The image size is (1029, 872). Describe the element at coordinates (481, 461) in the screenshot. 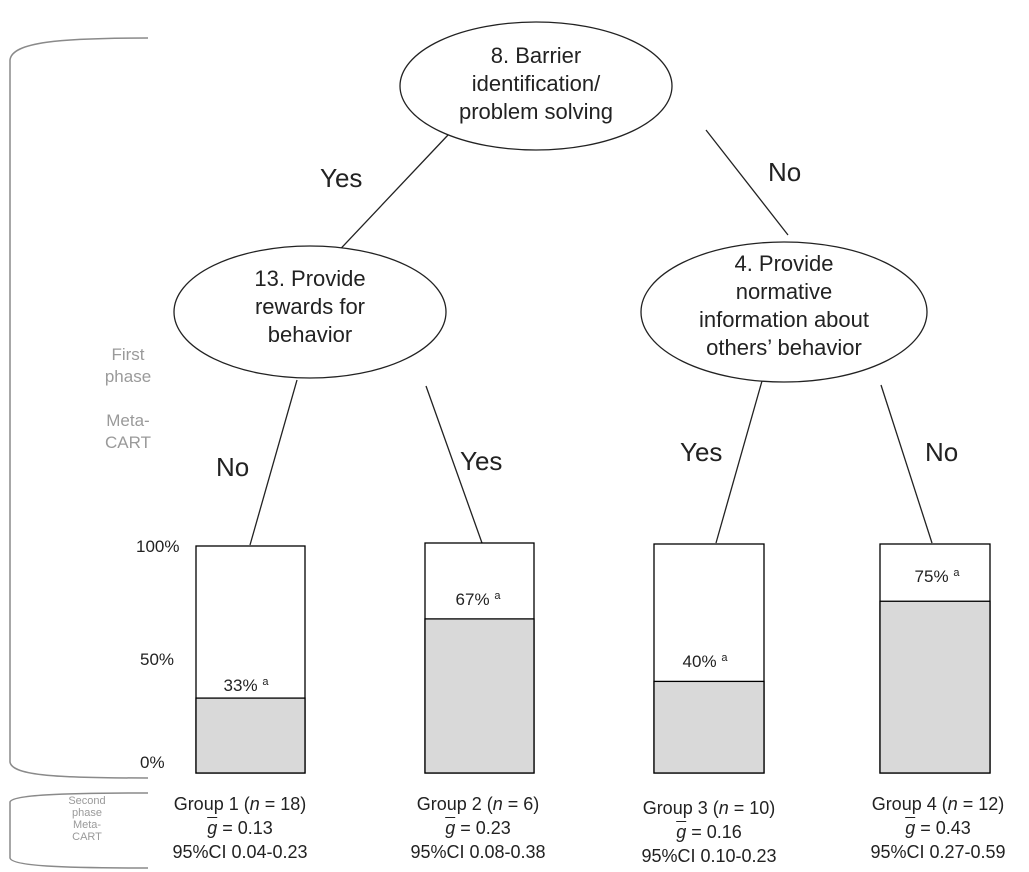

I see `edge-label-left-g2: Yes` at that location.